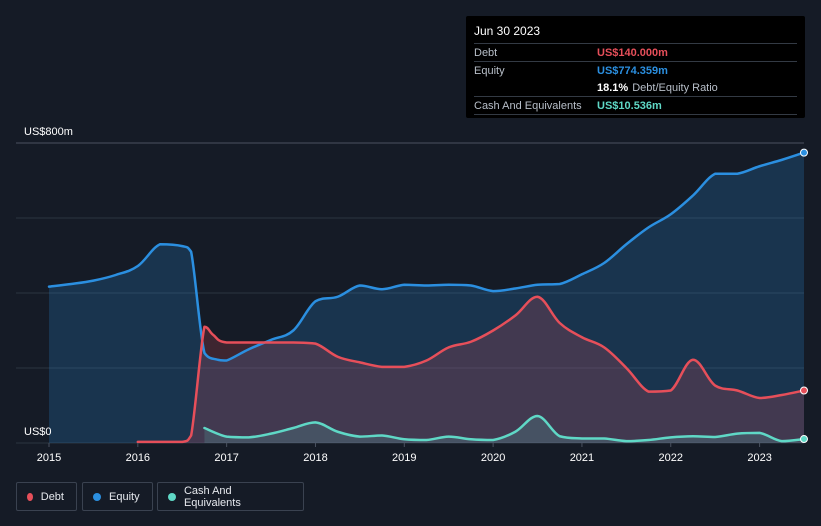 This screenshot has width=821, height=526. Describe the element at coordinates (804, 152) in the screenshot. I see `equity-end-point` at that location.